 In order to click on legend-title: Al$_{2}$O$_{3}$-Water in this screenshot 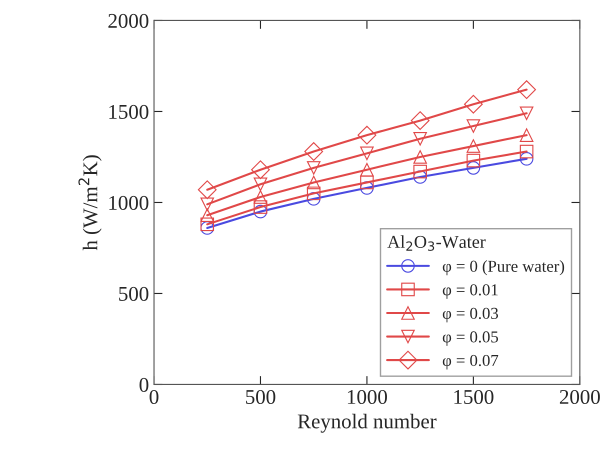, I will do `click(436, 243)`.